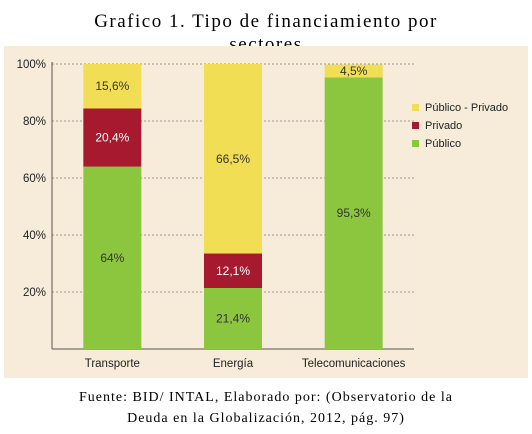  I want to click on data-label: 15,6%, so click(112, 86).